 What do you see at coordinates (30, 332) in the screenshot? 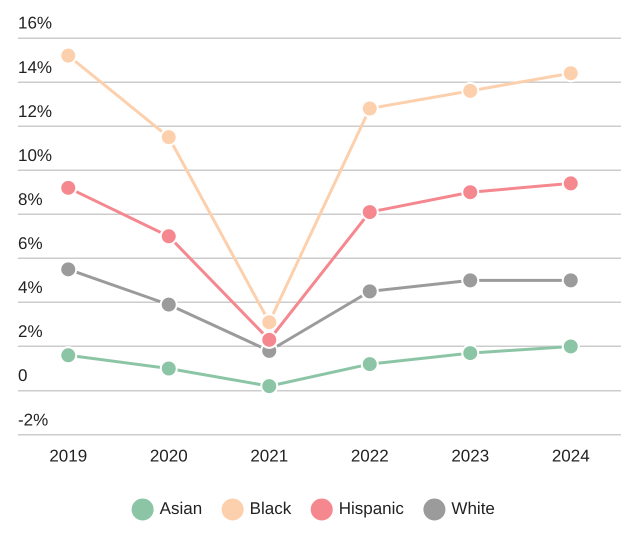
I see `y-tick-label: 2%` at bounding box center [30, 332].